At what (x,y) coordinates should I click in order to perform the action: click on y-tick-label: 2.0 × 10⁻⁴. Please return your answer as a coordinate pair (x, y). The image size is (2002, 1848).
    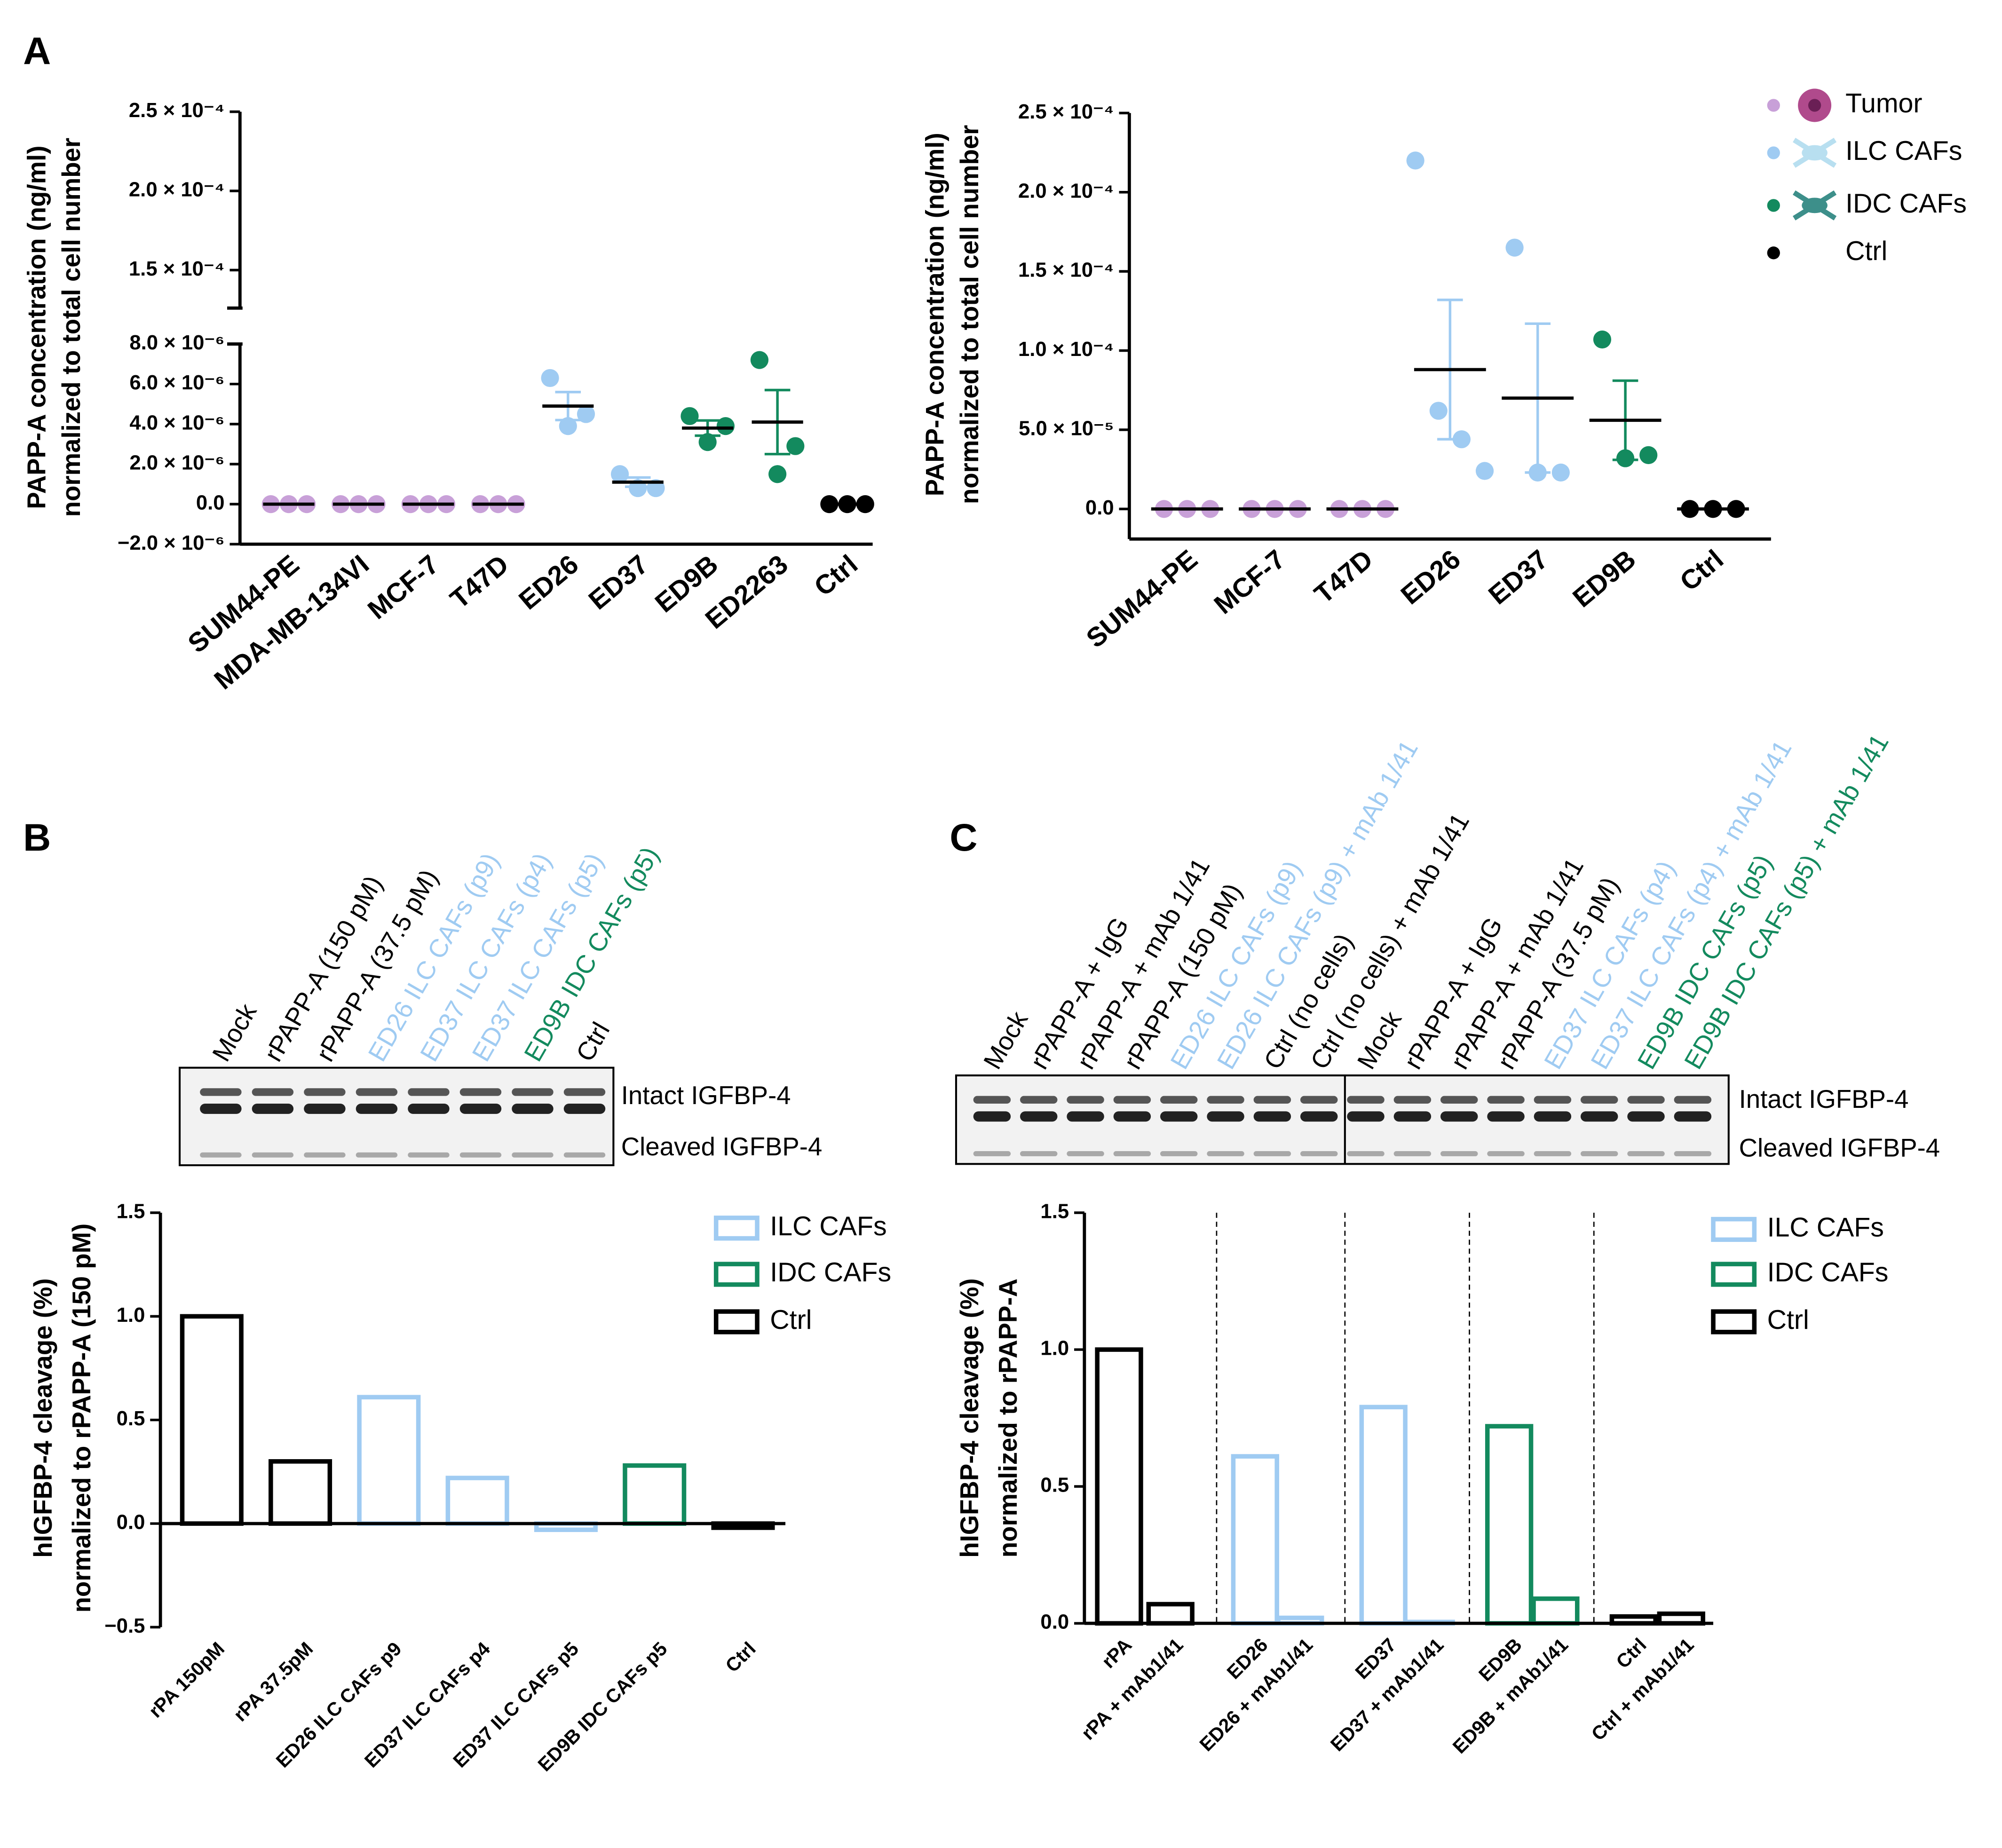
    Looking at the image, I should click on (1066, 190).